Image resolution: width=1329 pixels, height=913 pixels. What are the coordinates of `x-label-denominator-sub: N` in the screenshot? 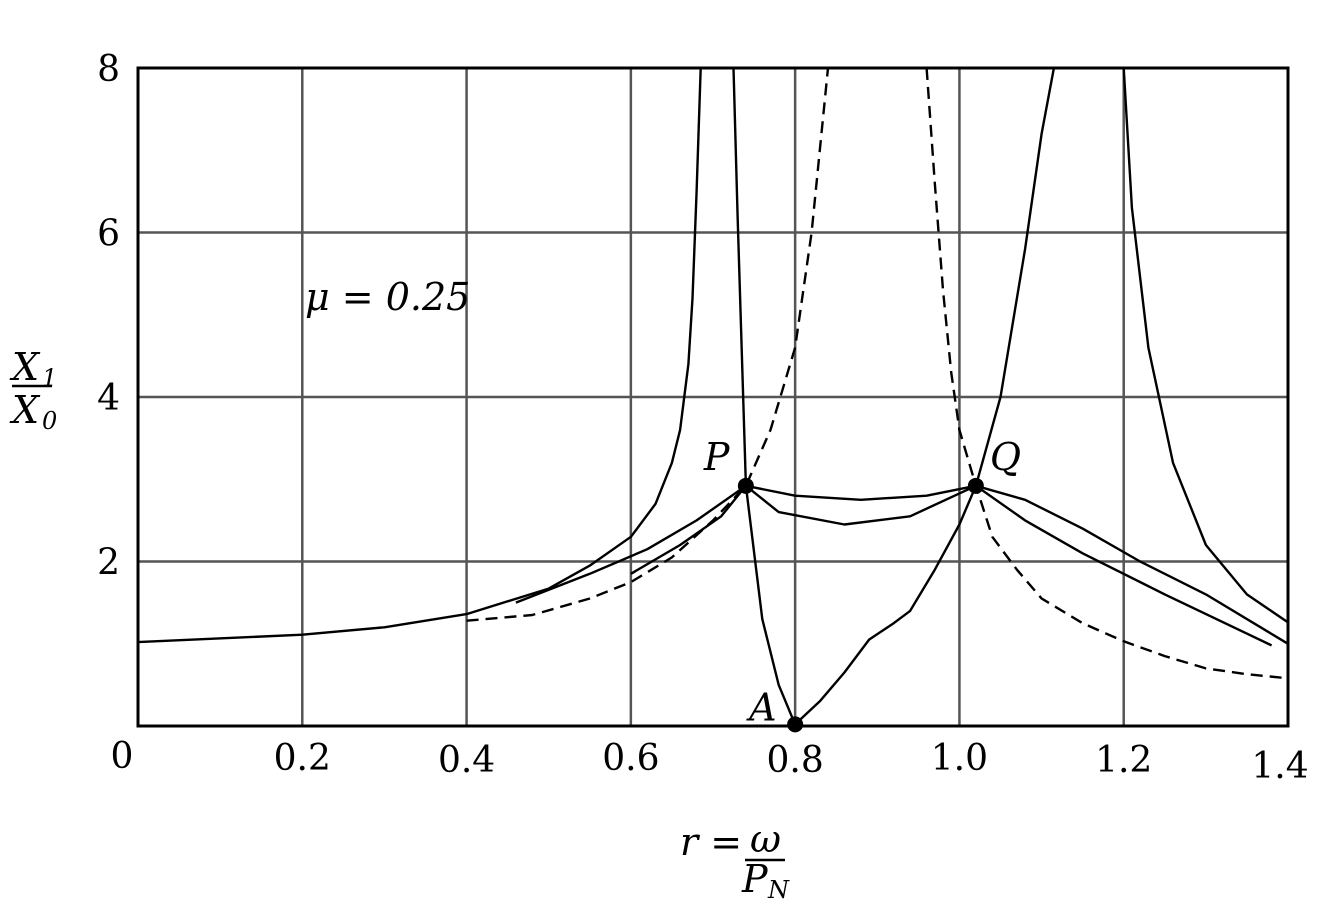 It's located at (778, 890).